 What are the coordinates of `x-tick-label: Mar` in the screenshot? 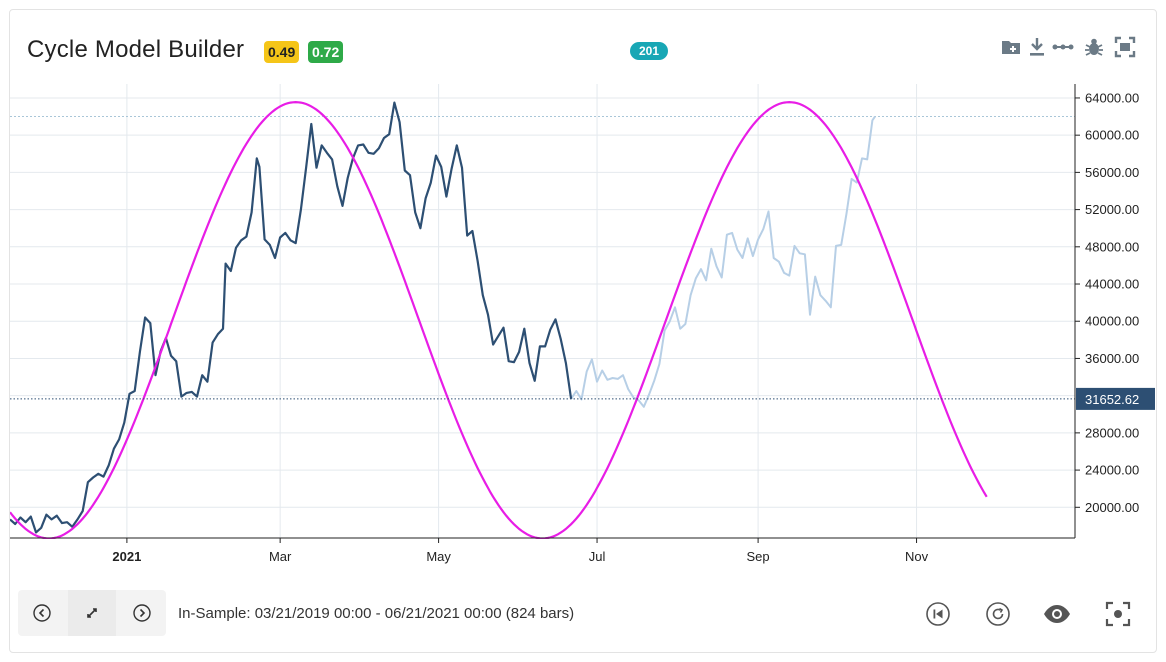 It's located at (280, 556).